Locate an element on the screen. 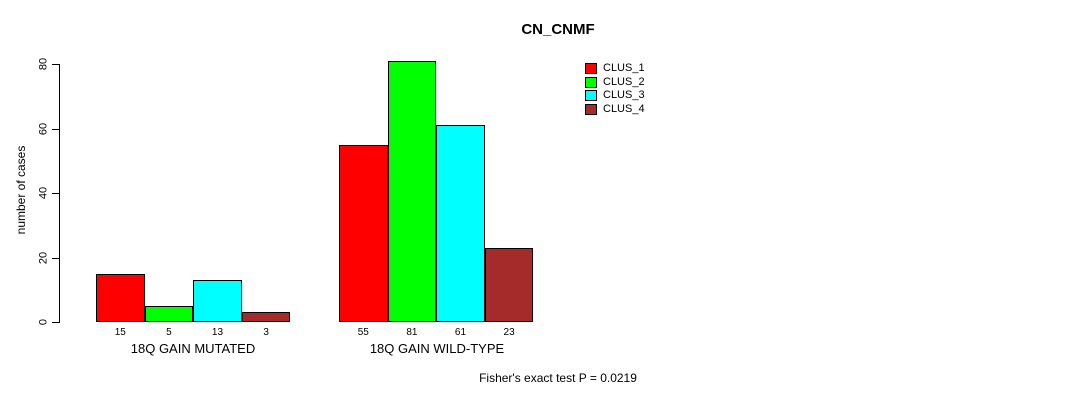 The width and height of the screenshot is (1090, 400). bar-value-clus_3-group2: 61 is located at coordinates (460, 332).